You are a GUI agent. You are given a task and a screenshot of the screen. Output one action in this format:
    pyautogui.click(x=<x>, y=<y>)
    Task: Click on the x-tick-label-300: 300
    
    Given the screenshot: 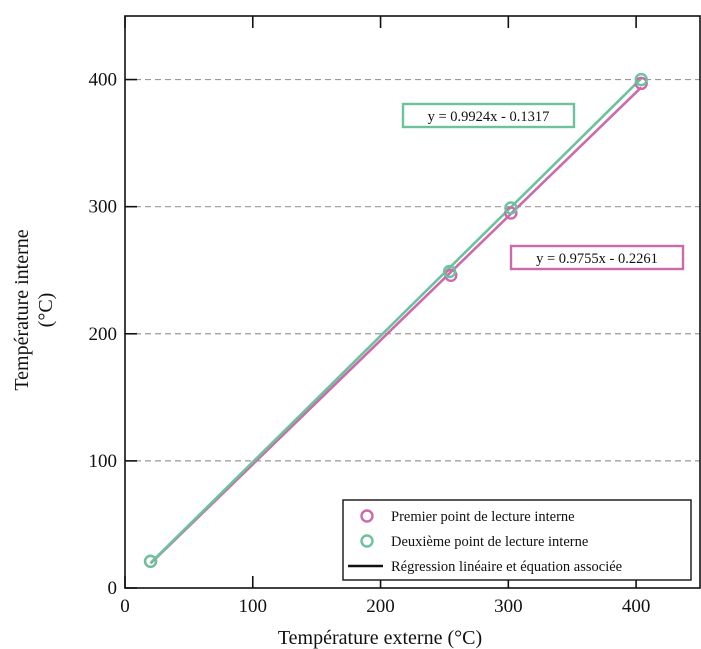 What is the action you would take?
    pyautogui.click(x=508, y=606)
    